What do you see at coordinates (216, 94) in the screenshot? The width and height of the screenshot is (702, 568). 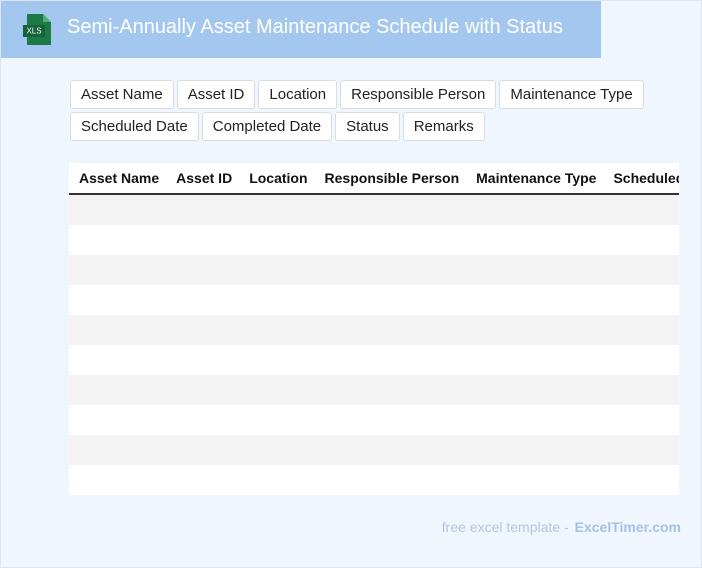 I see `column-tag: Asset ID` at bounding box center [216, 94].